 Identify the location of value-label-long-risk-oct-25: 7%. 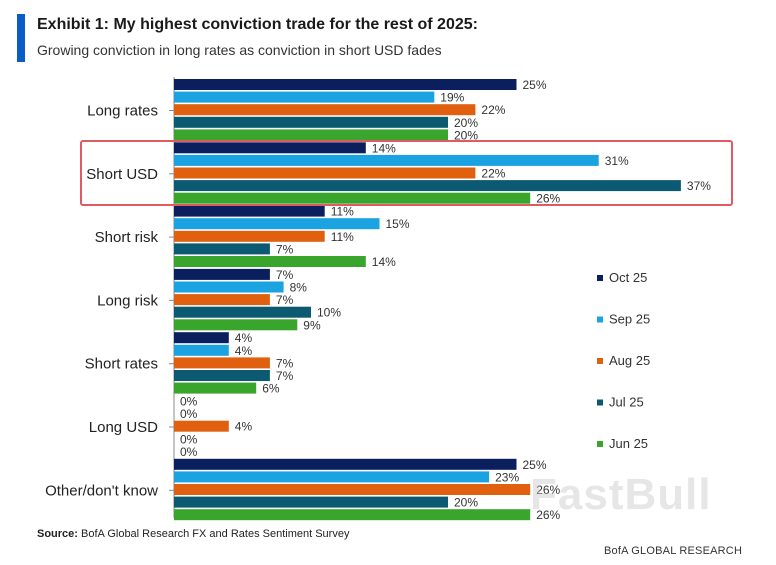
(285, 275).